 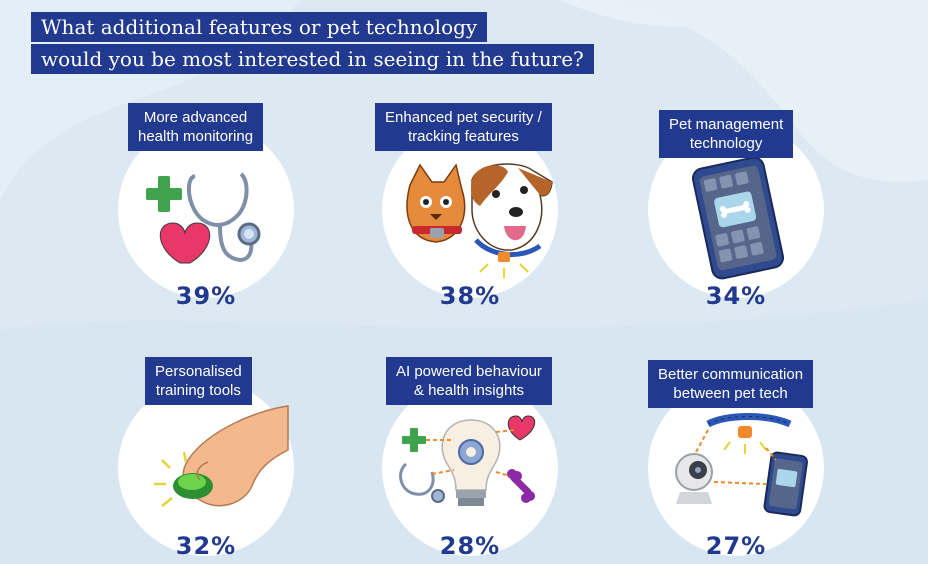 What do you see at coordinates (198, 381) in the screenshot?
I see `card-label: Personalised training tools` at bounding box center [198, 381].